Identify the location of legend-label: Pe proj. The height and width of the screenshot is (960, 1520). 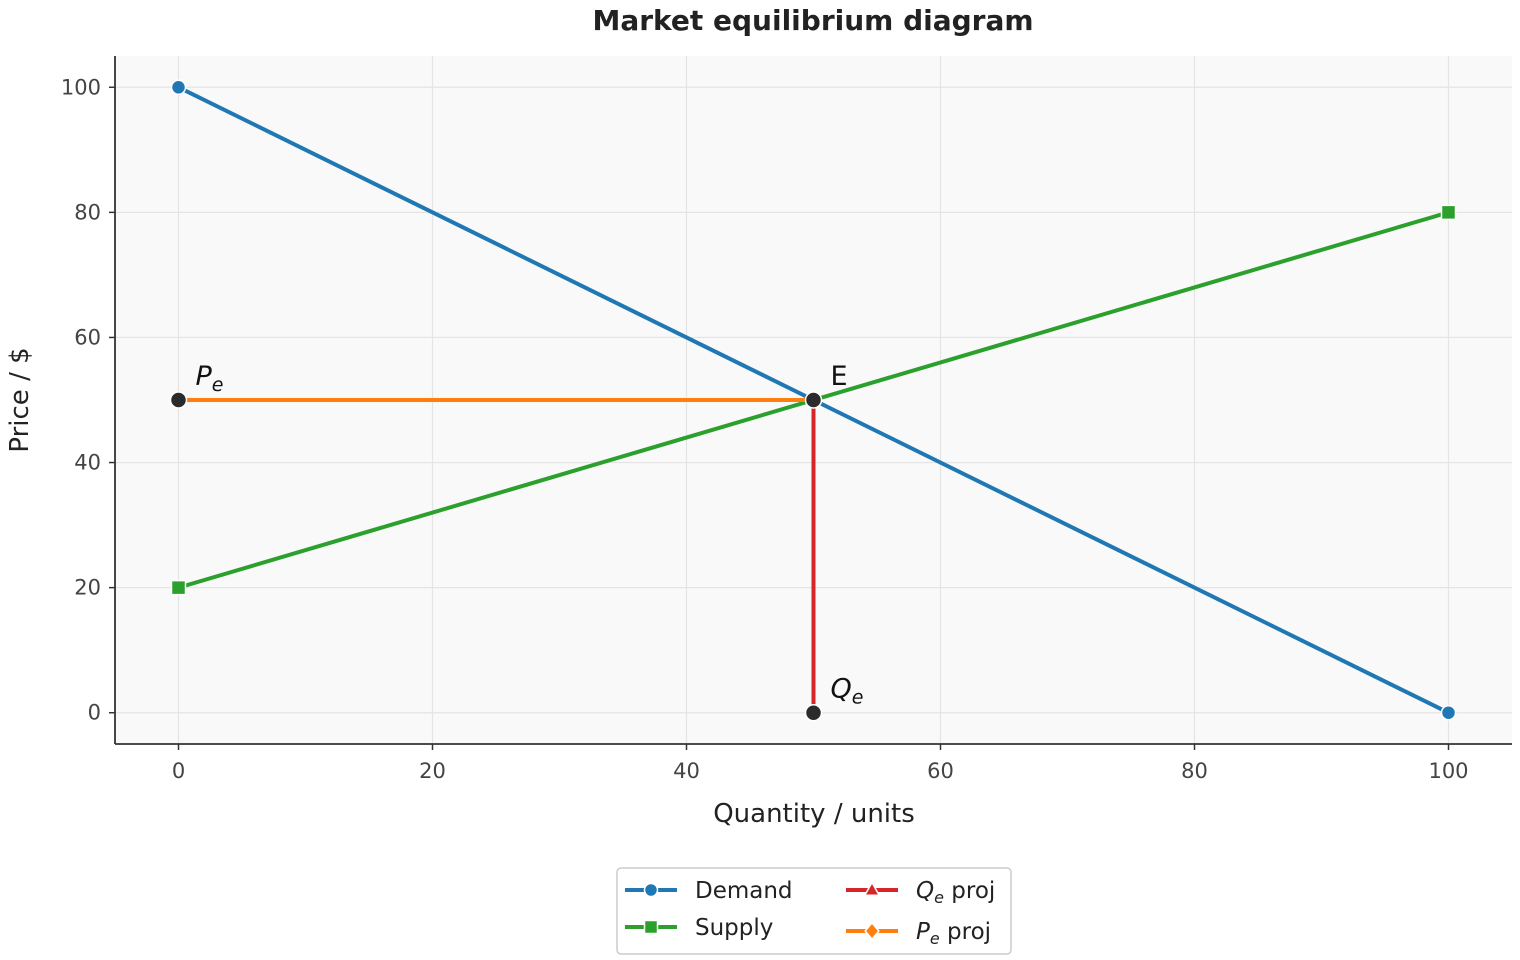
(953, 933).